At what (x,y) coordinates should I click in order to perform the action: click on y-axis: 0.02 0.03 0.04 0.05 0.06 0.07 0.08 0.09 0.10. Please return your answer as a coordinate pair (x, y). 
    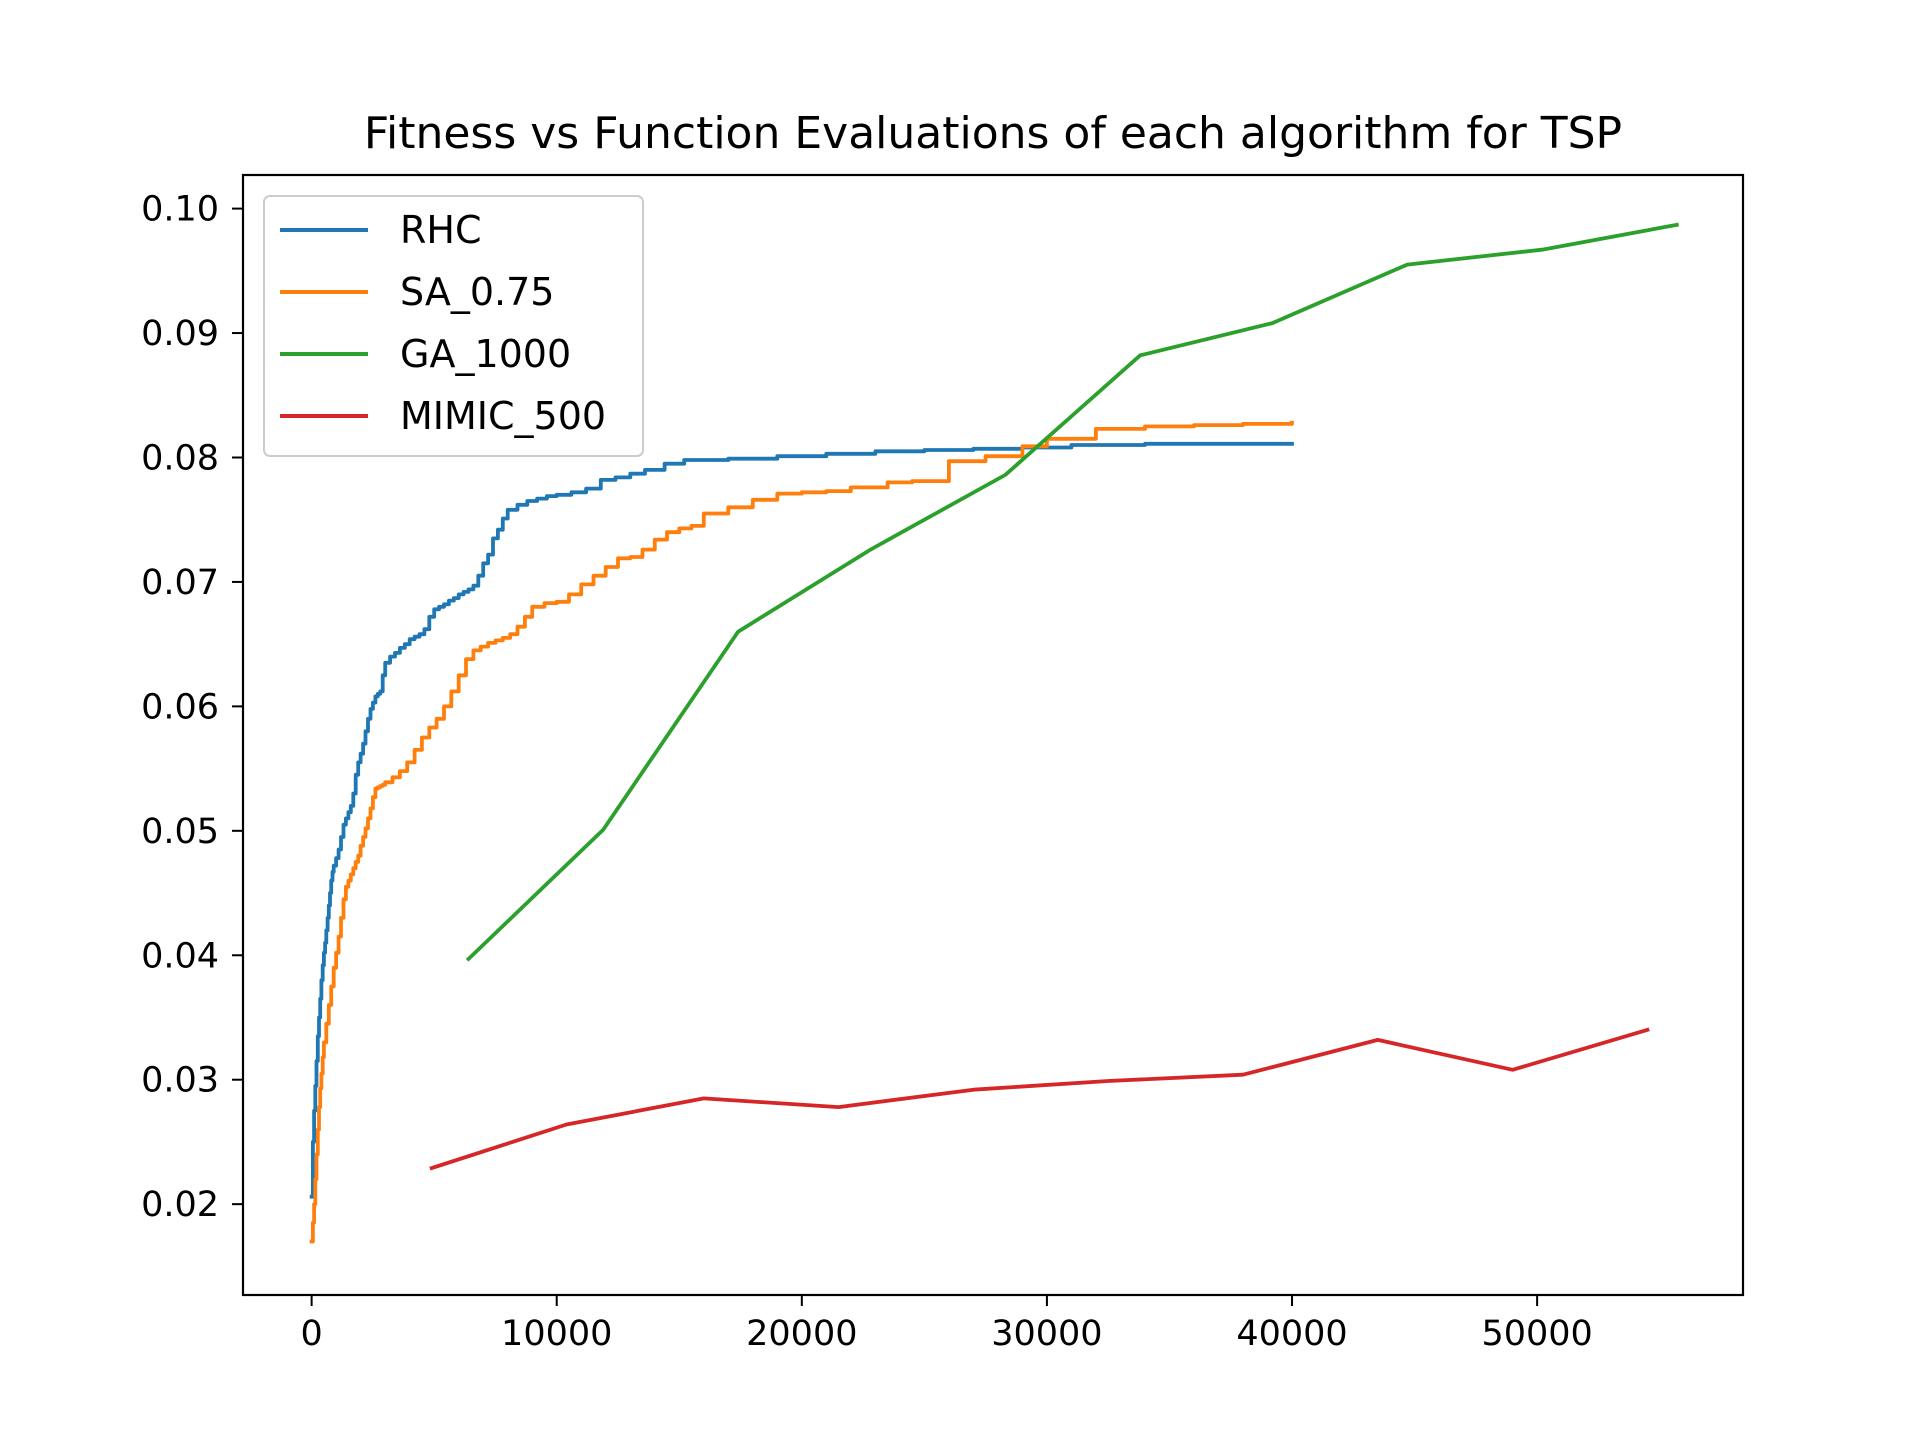
    Looking at the image, I should click on (192, 707).